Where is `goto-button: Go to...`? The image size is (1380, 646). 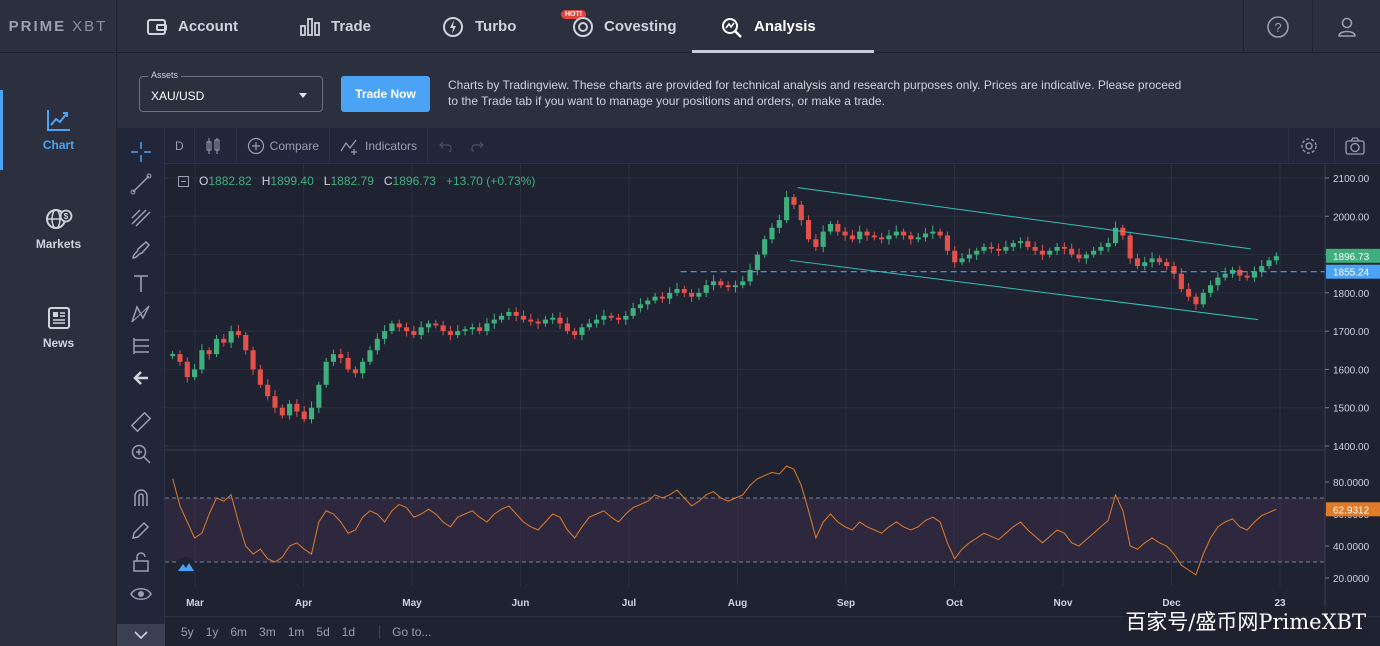
goto-button: Go to... is located at coordinates (405, 631).